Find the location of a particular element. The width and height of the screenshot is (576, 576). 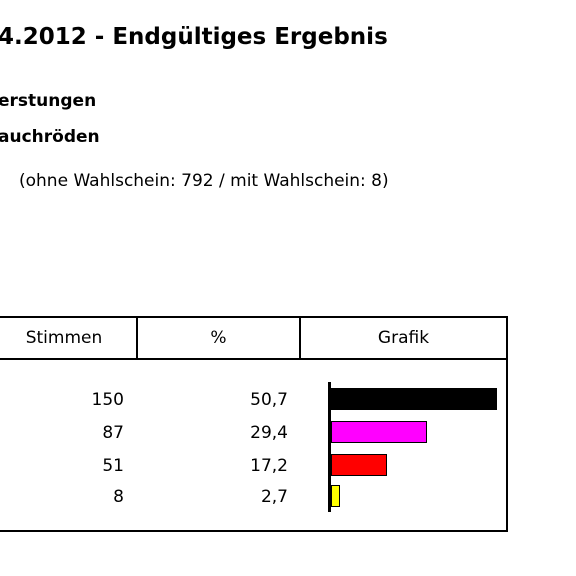

table-row: 51 17,2 is located at coordinates (253, 470).